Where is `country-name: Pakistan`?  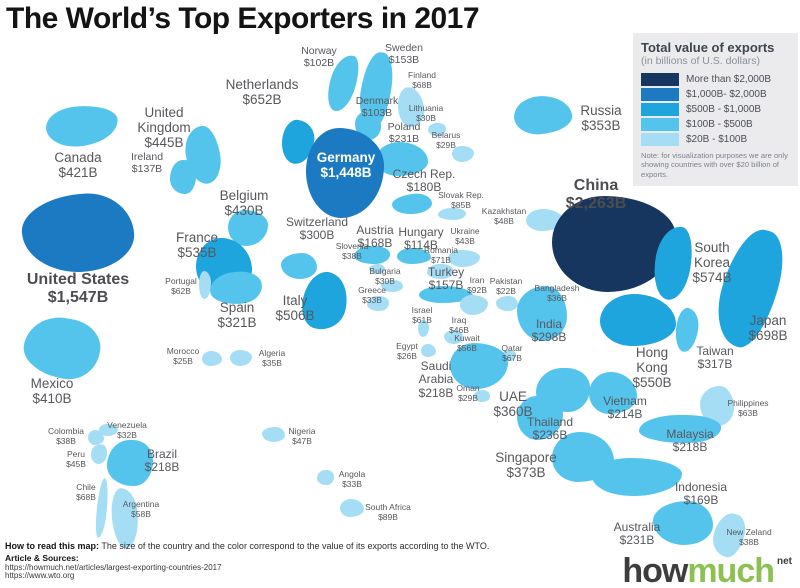 country-name: Pakistan is located at coordinates (506, 281).